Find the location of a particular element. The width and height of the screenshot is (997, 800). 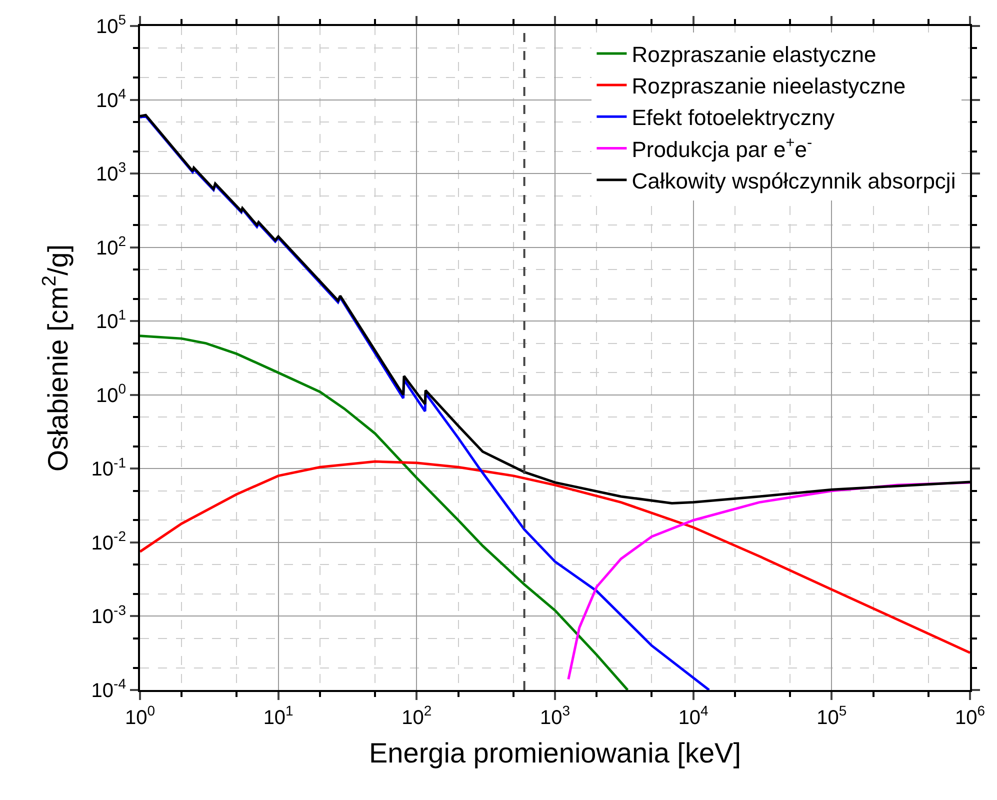

x-tick-label: 10$^{2}$ is located at coordinates (417, 715).